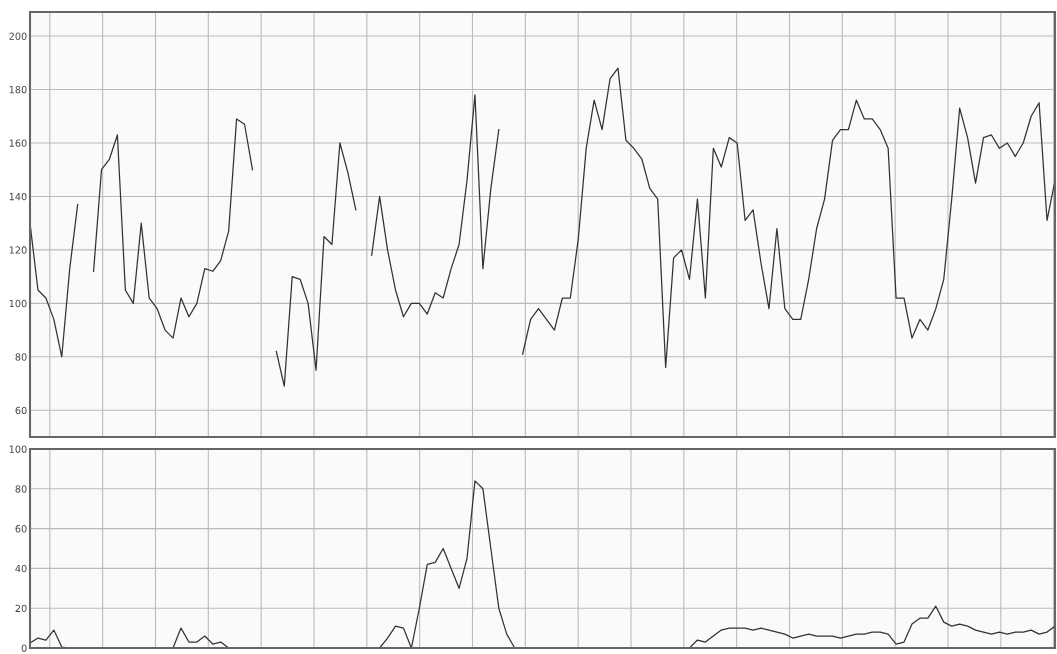 The width and height of the screenshot is (1057, 654). What do you see at coordinates (21, 608) in the screenshot?
I see `y-tick-label: 20` at bounding box center [21, 608].